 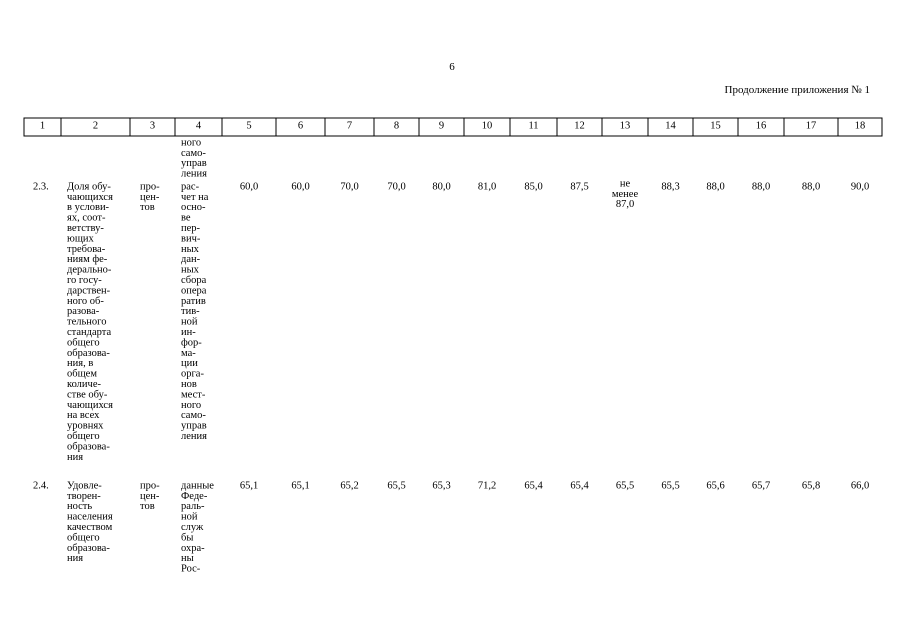 I want to click on cell-text: на всех, so click(x=83, y=415).